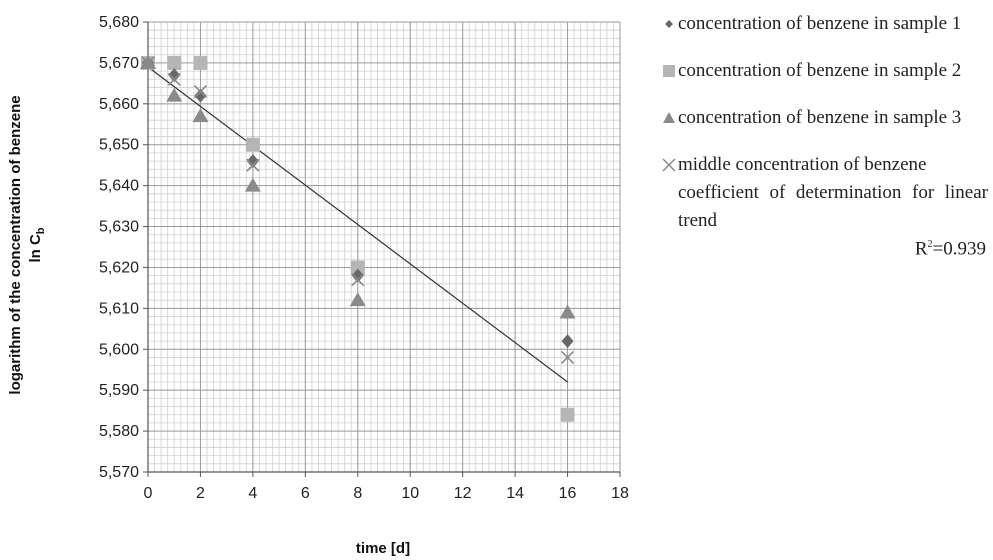 Image resolution: width=993 pixels, height=560 pixels. What do you see at coordinates (148, 493) in the screenshot?
I see `x-tick-label: 0` at bounding box center [148, 493].